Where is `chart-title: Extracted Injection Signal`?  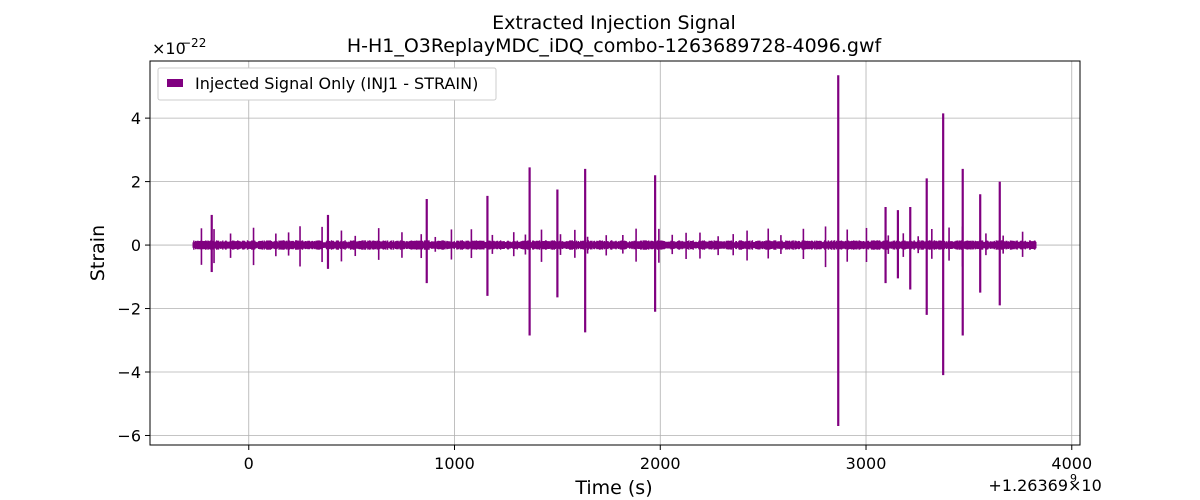
chart-title: Extracted Injection Signal is located at coordinates (614, 23).